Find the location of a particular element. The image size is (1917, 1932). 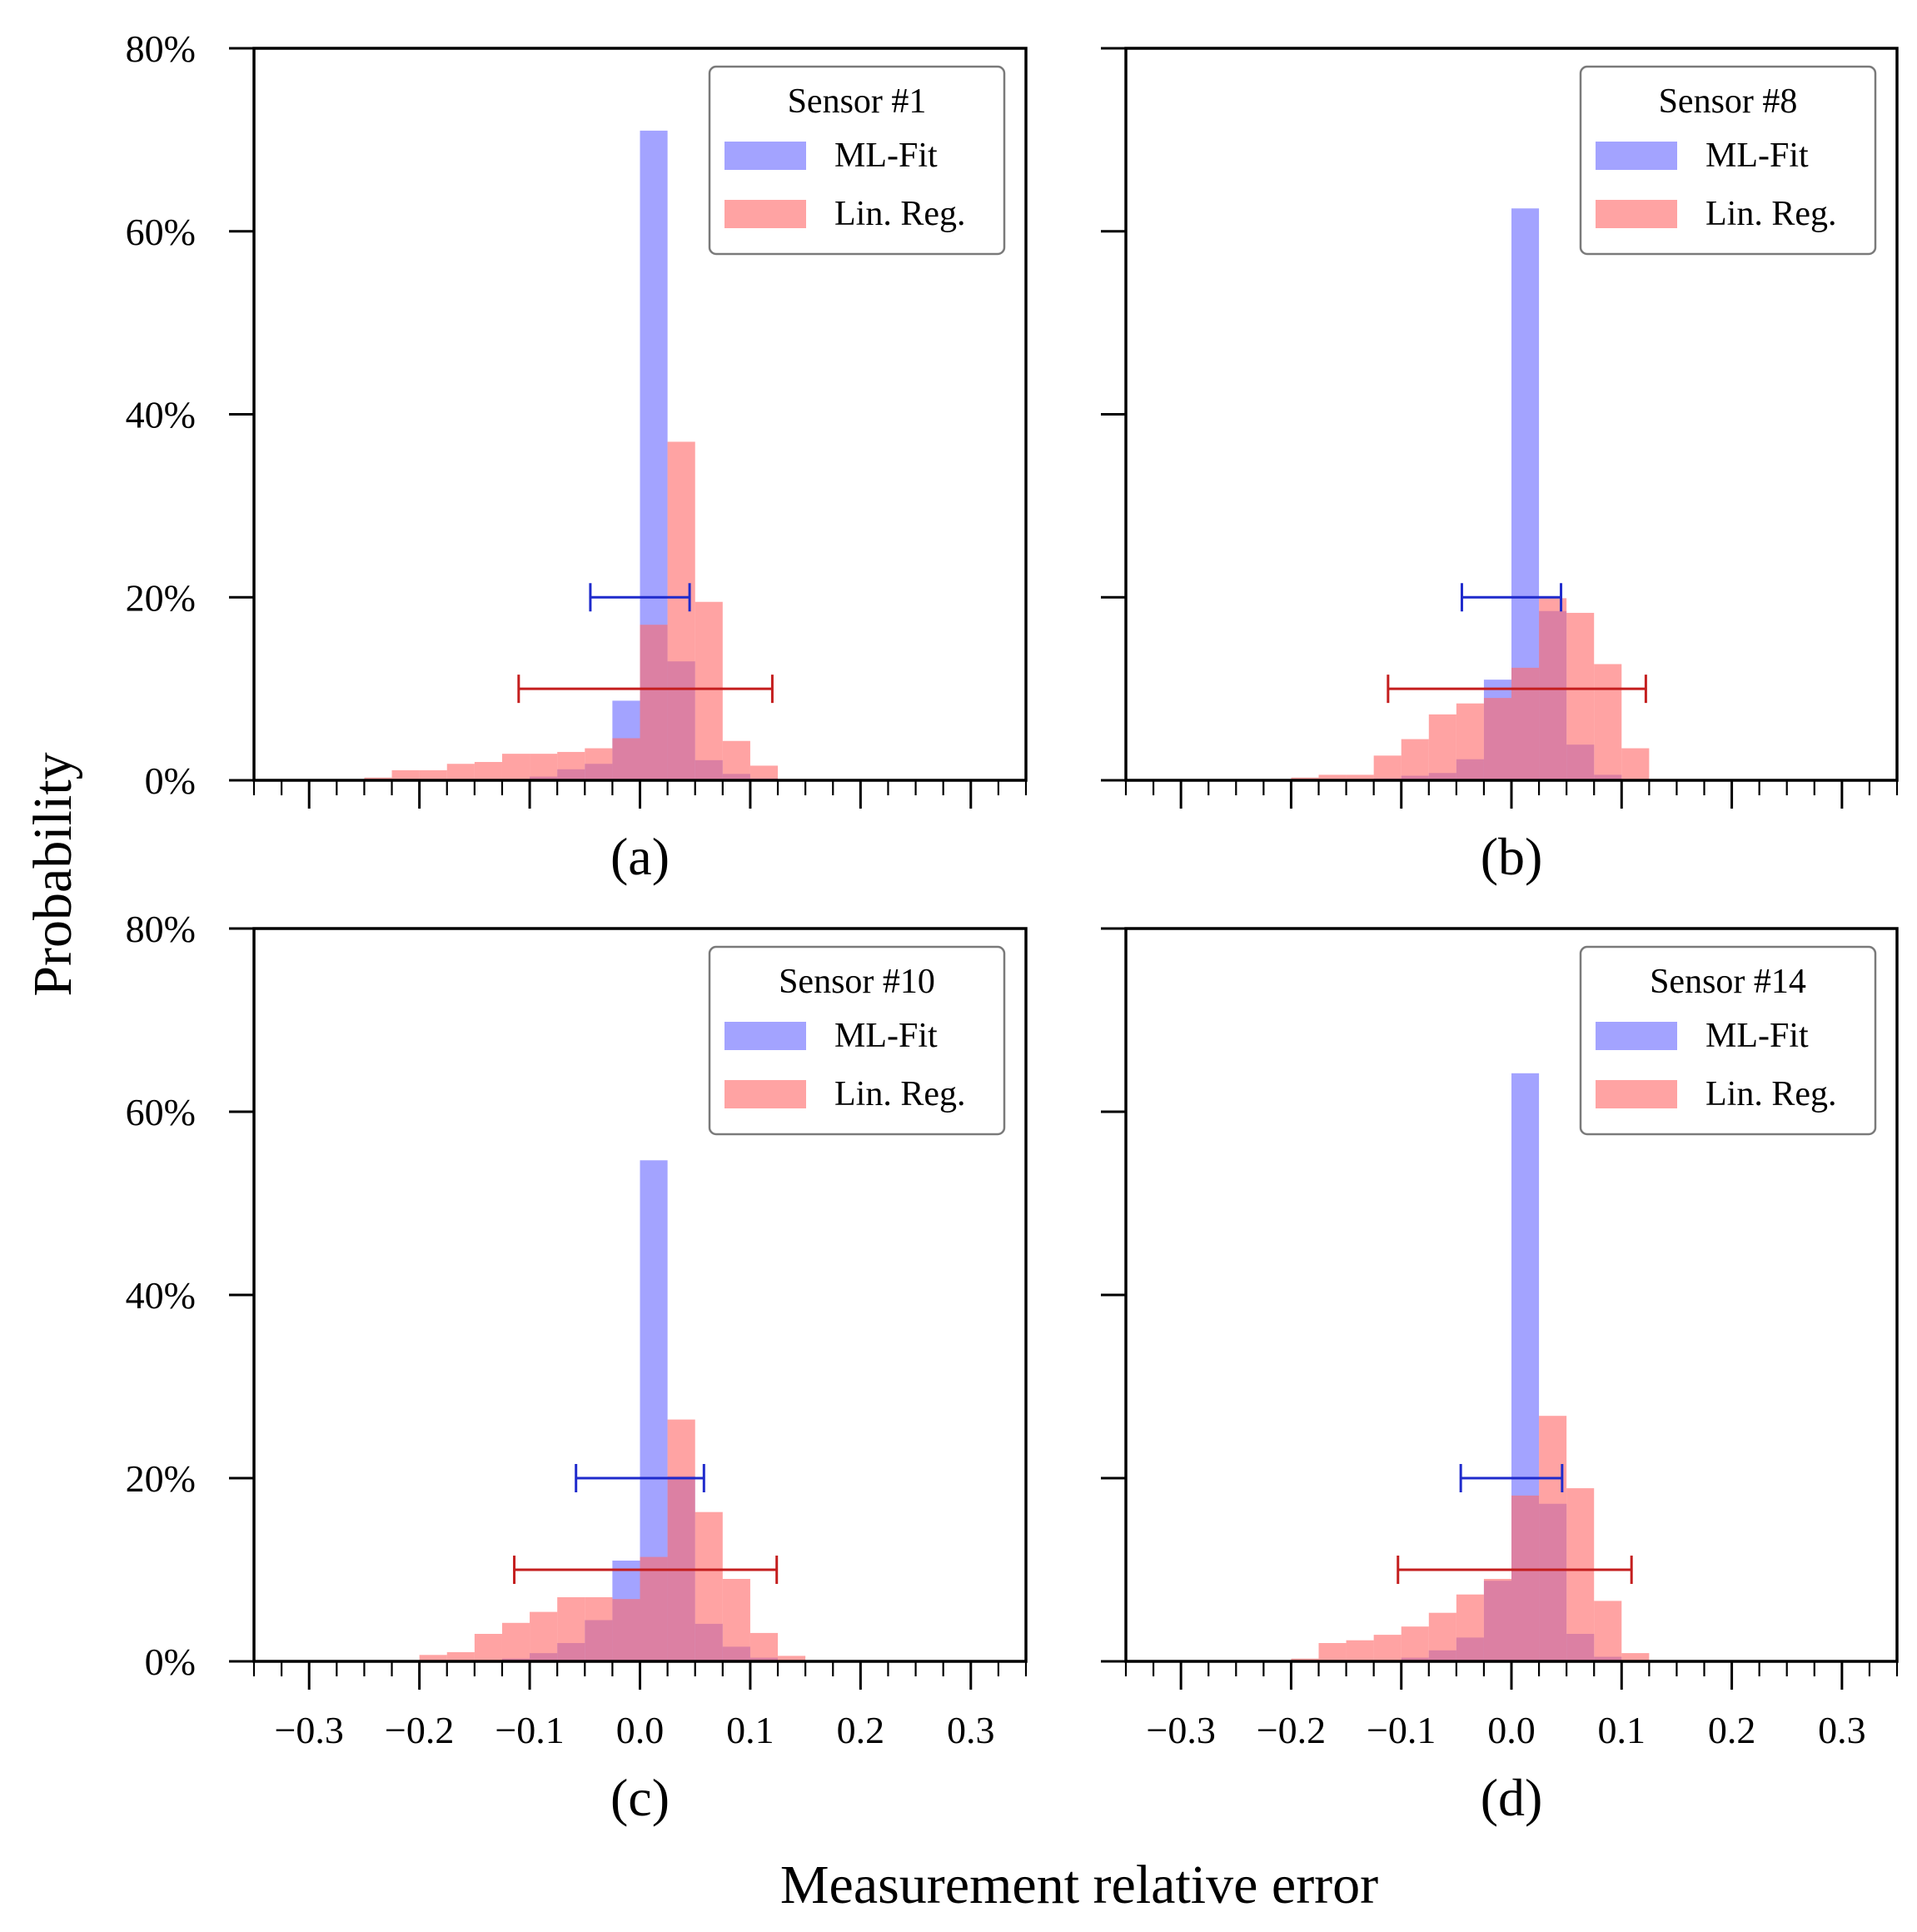

legend-title: Sensor #8 is located at coordinates (1728, 101).